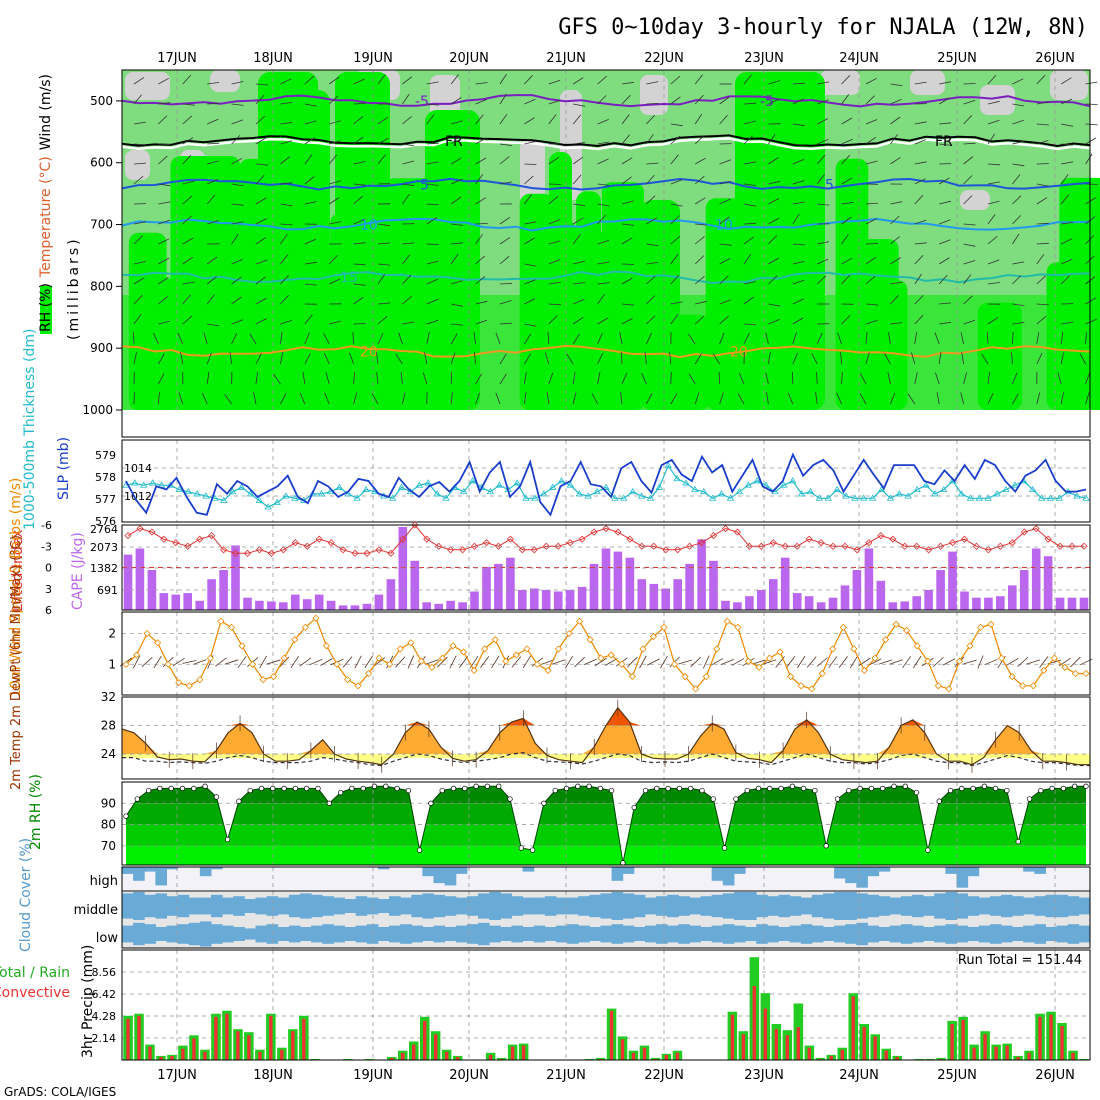 This screenshot has height=1100, width=1100. Describe the element at coordinates (859, 58) in the screenshot. I see `date-top-24JUN: 24JUN` at that location.